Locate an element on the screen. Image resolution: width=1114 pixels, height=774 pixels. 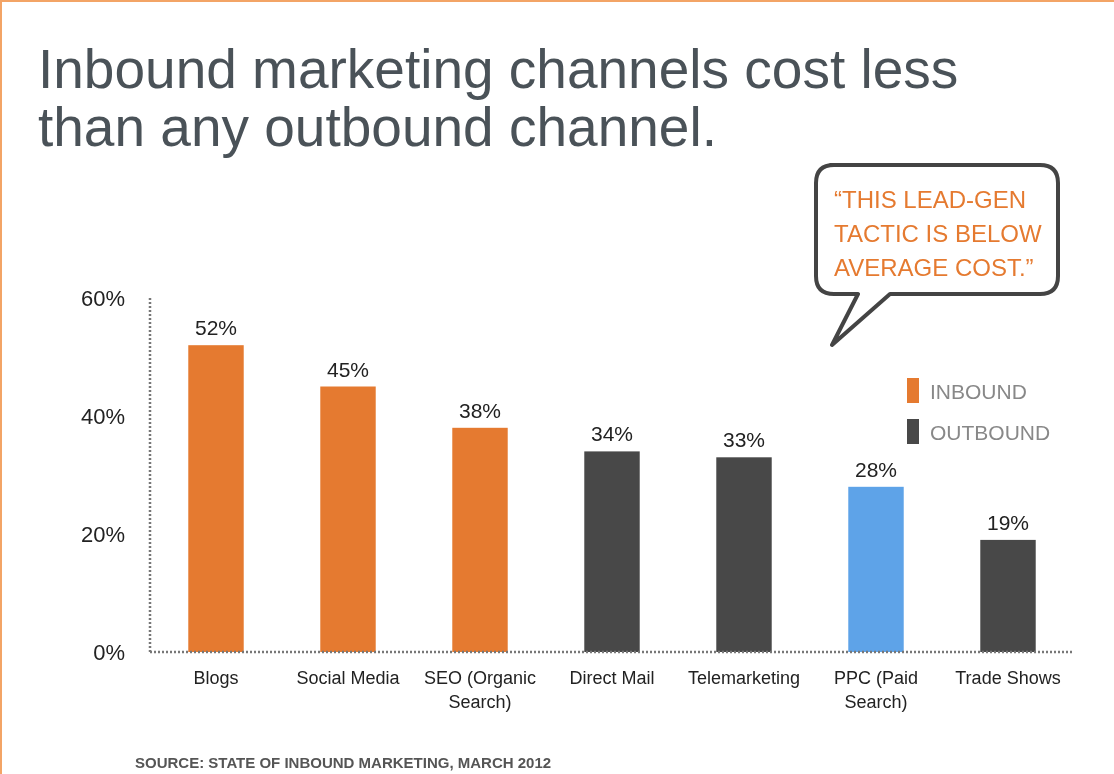
x-tick-label: SEO (Organic Search) is located at coordinates (480, 690).